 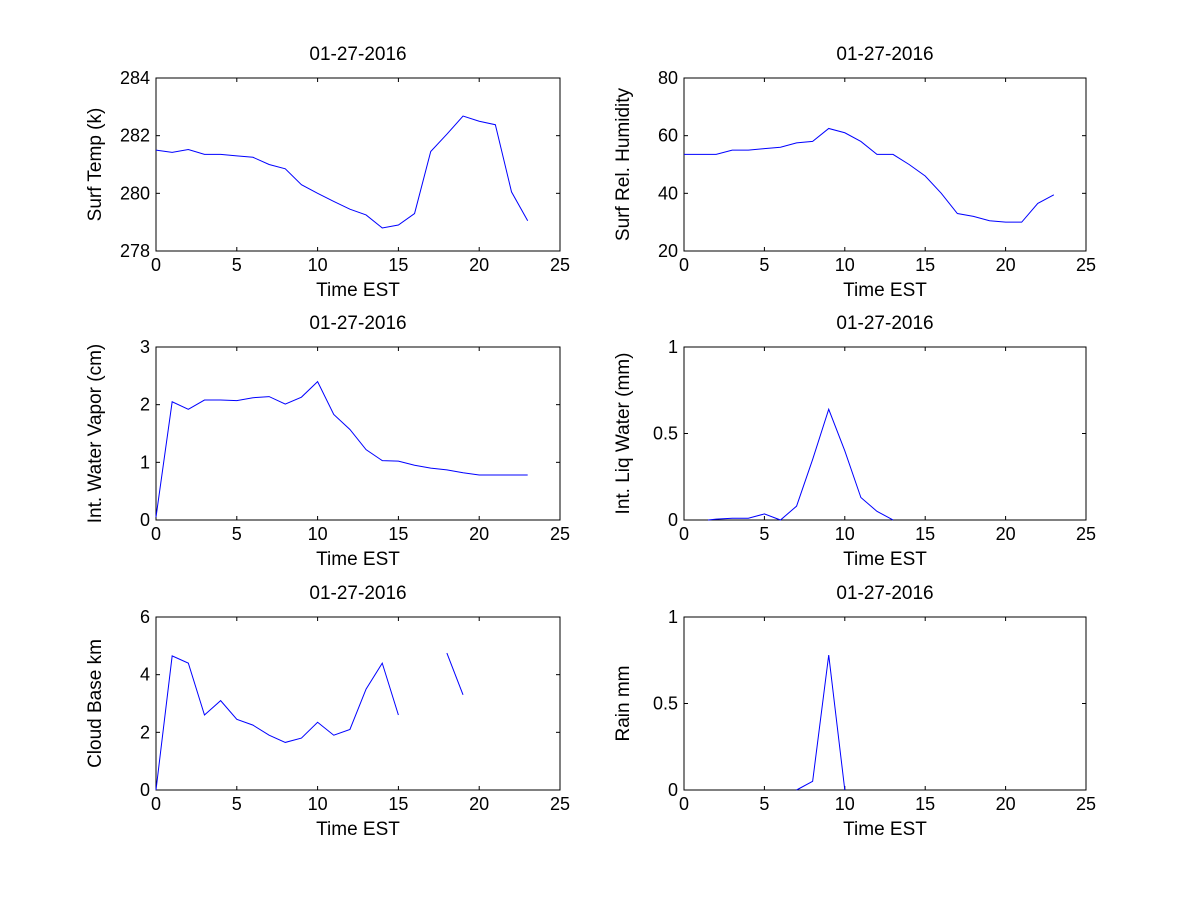 What do you see at coordinates (95, 703) in the screenshot?
I see `y-axis-label: Cloud Base km` at bounding box center [95, 703].